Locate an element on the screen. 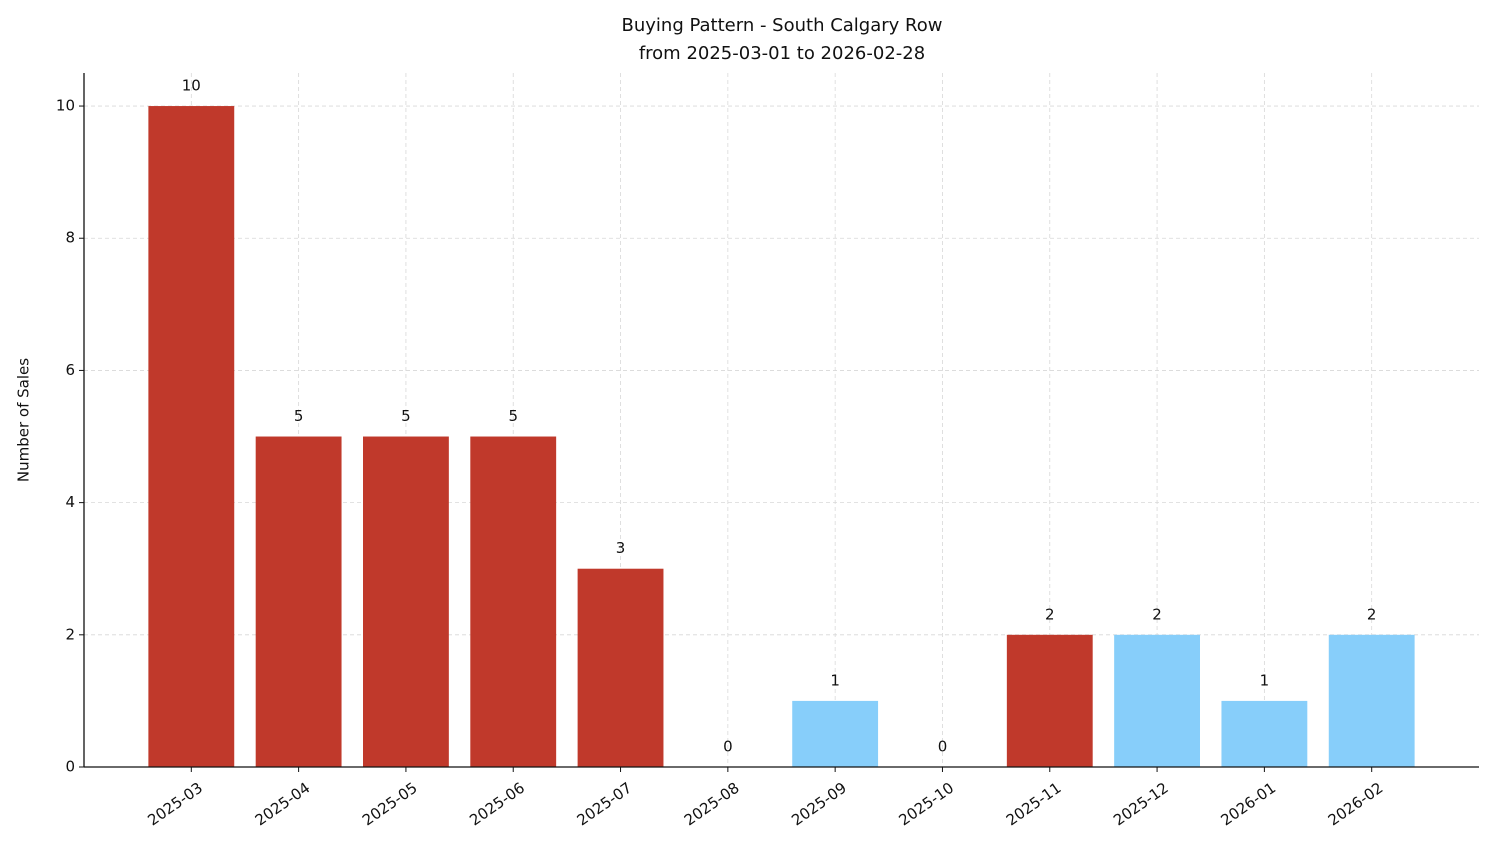 This screenshot has height=863, width=1494. value-label: 3 is located at coordinates (621, 548).